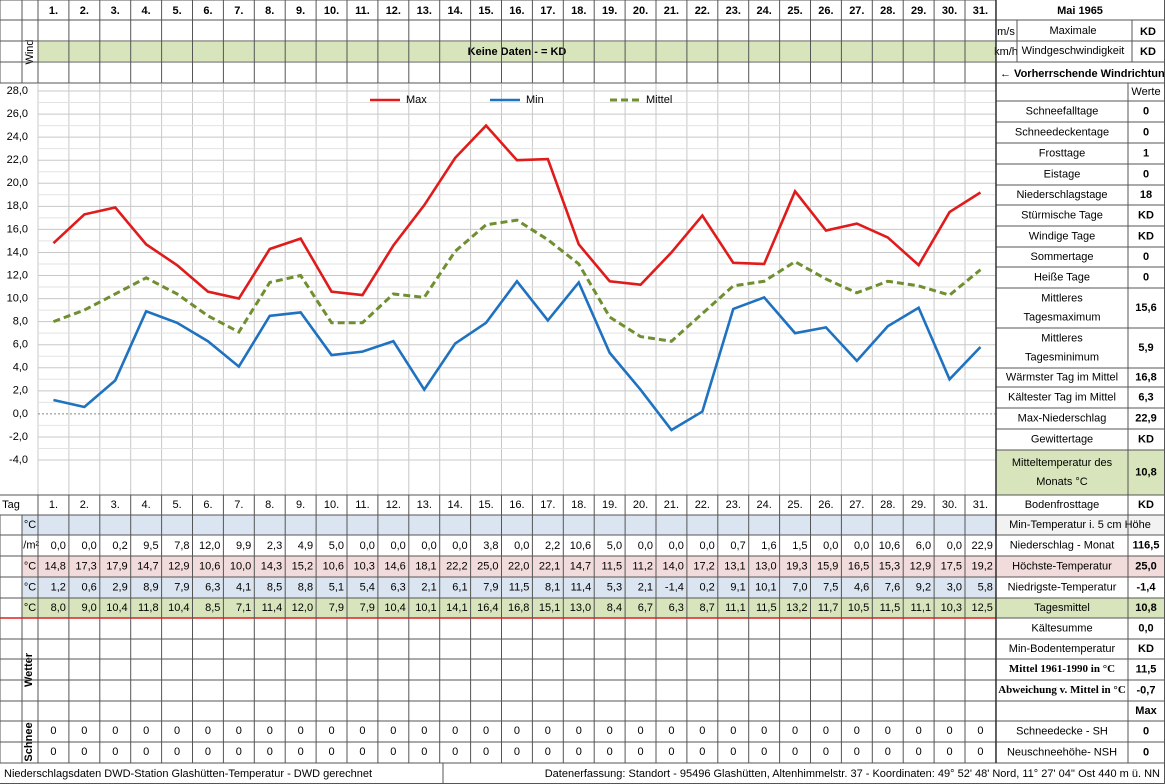 This screenshot has width=1165, height=784. Describe the element at coordinates (825, 505) in the screenshot. I see `day-header: 26.` at that location.